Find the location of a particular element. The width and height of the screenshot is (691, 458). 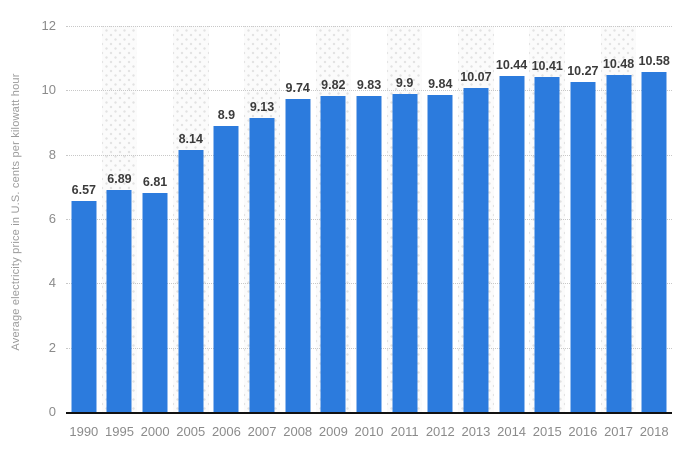

x-axis-tick-label: 2018 is located at coordinates (654, 431).